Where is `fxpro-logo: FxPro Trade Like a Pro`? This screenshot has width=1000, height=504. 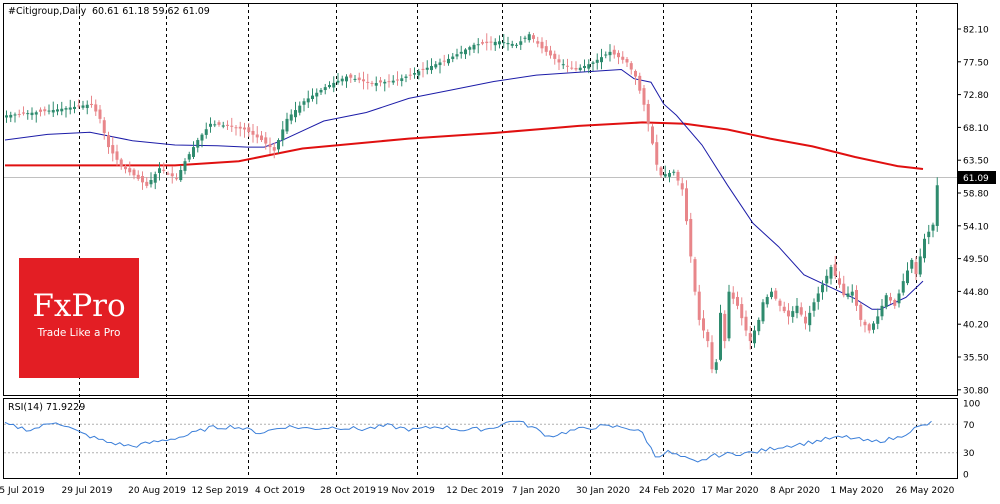
fxpro-logo: FxPro Trade Like a Pro is located at coordinates (79, 318).